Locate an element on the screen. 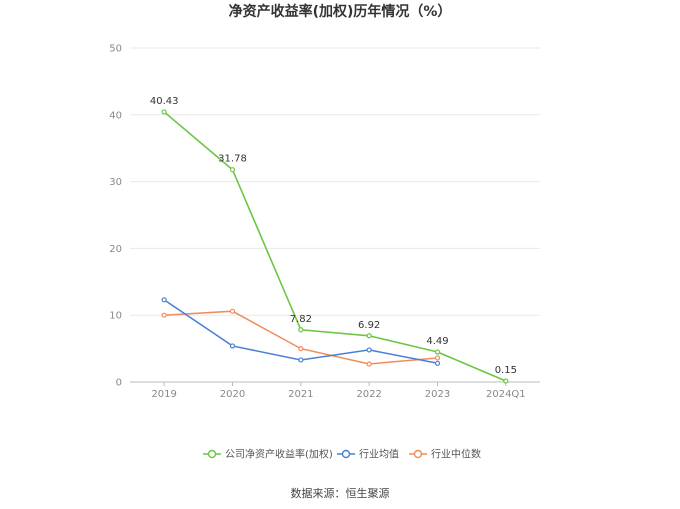 The height and width of the screenshot is (509, 680). y-tick-label: 40 is located at coordinates (115, 115).